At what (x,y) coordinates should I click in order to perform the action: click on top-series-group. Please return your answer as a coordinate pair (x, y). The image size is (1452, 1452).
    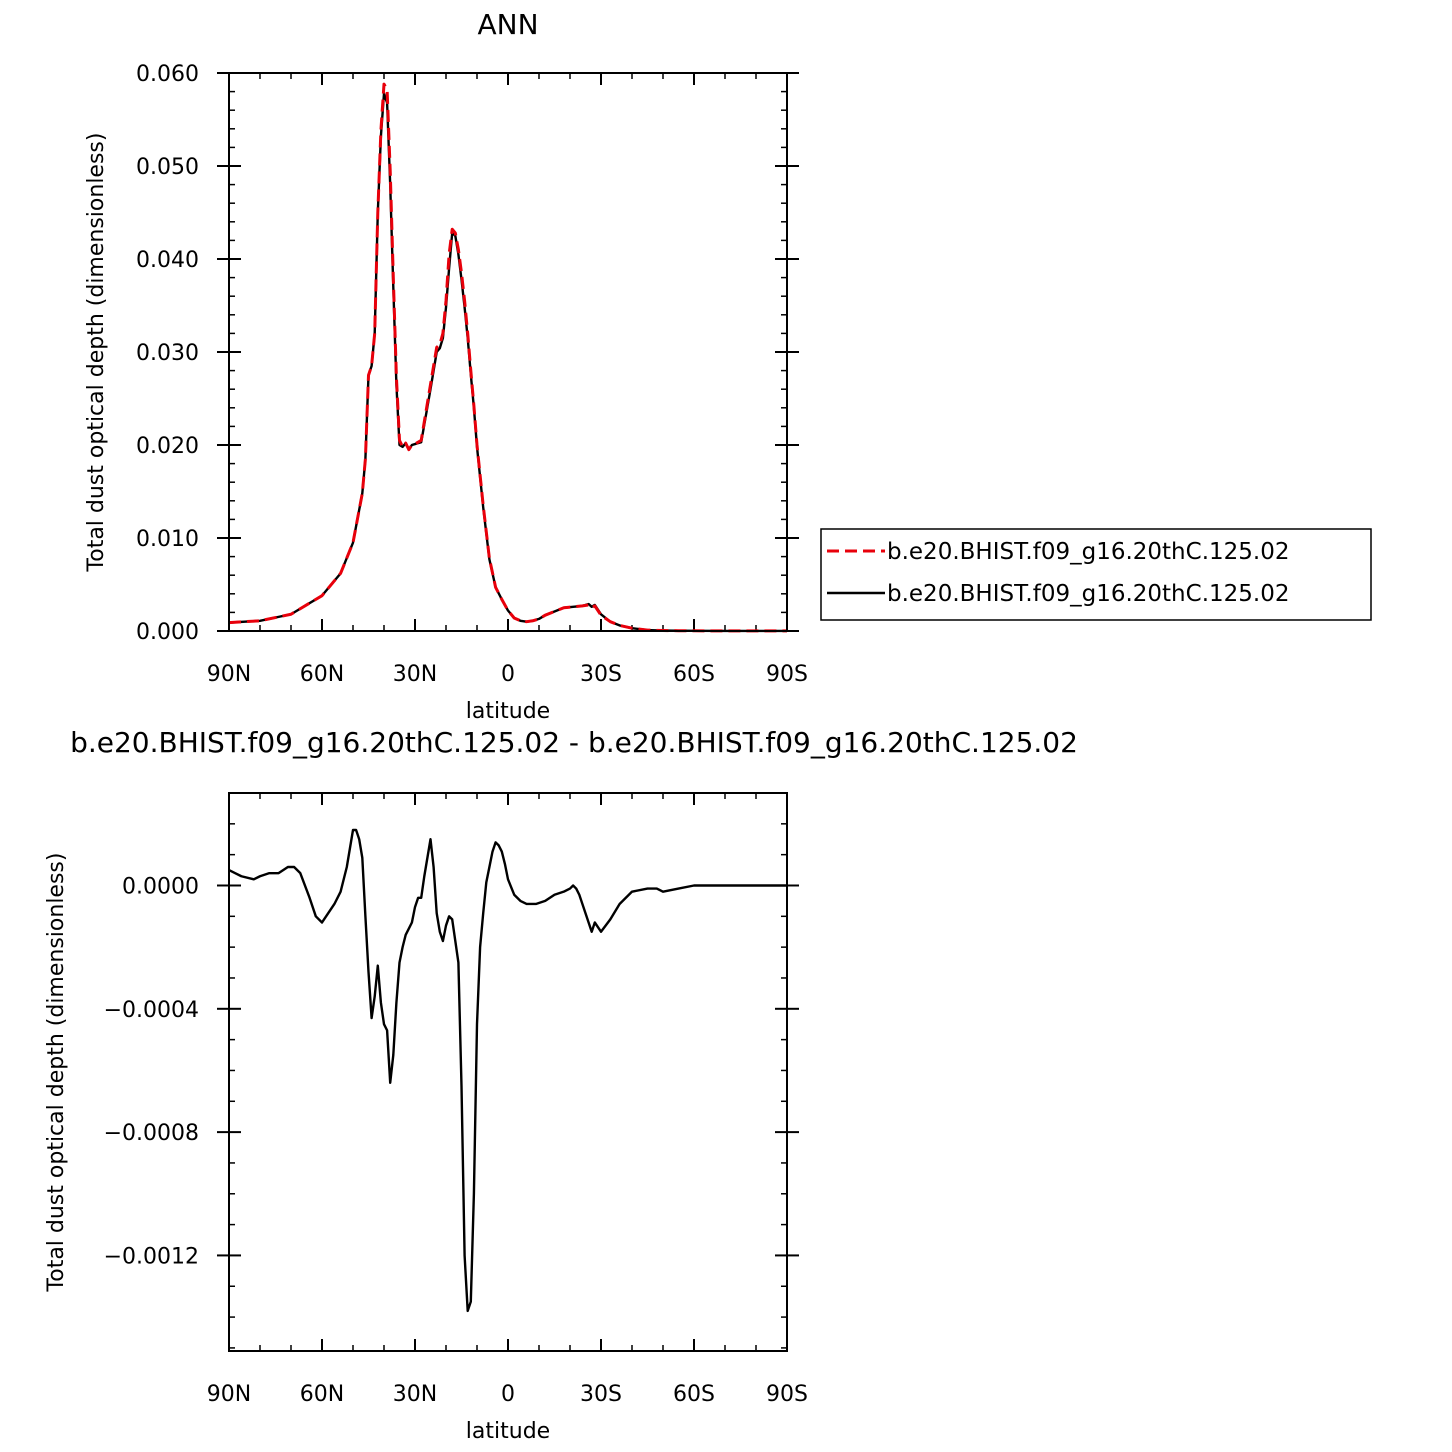
    Looking at the image, I should click on (507, 357).